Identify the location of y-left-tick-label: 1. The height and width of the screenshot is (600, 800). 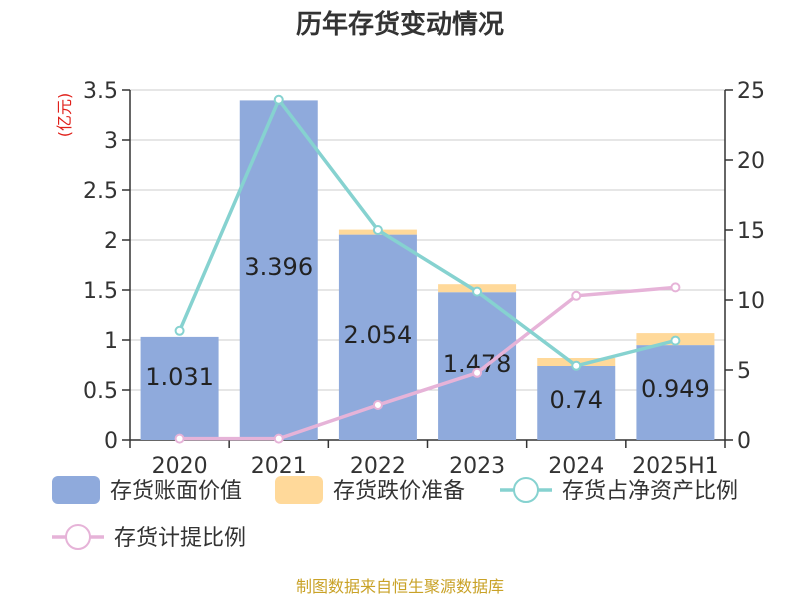
(111, 341).